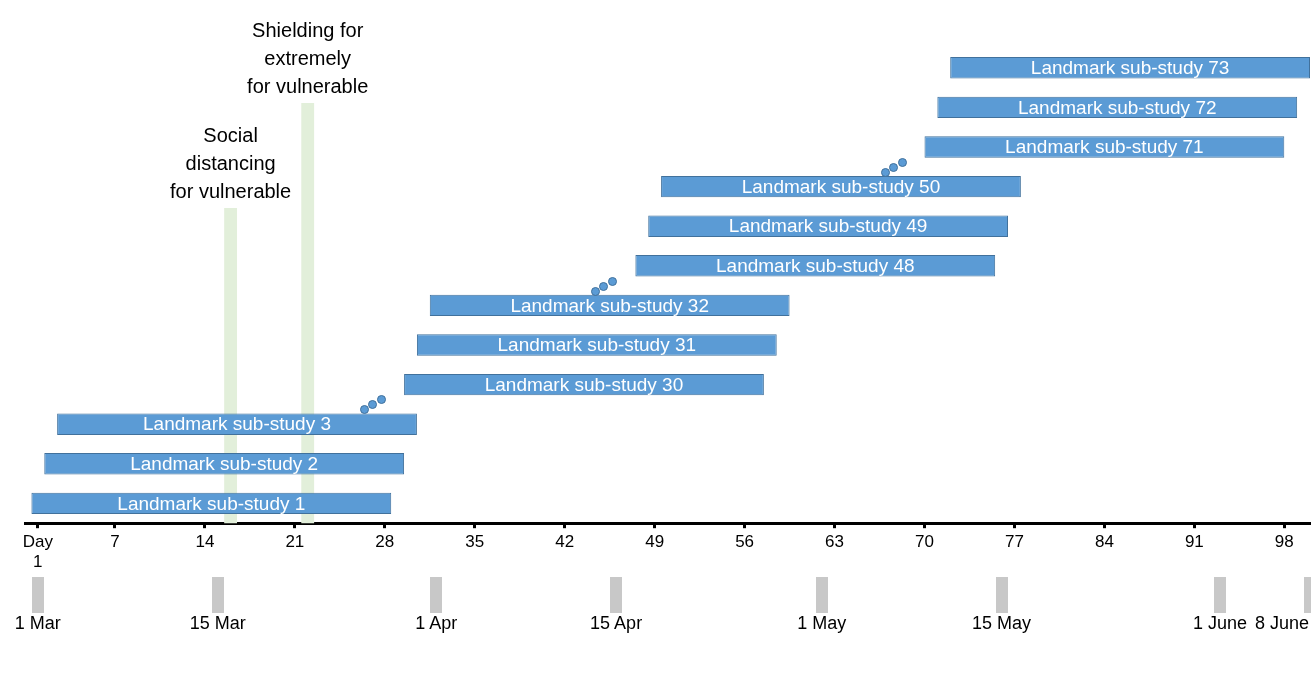  What do you see at coordinates (237, 424) in the screenshot?
I see `data-label: Landmark sub-study 3` at bounding box center [237, 424].